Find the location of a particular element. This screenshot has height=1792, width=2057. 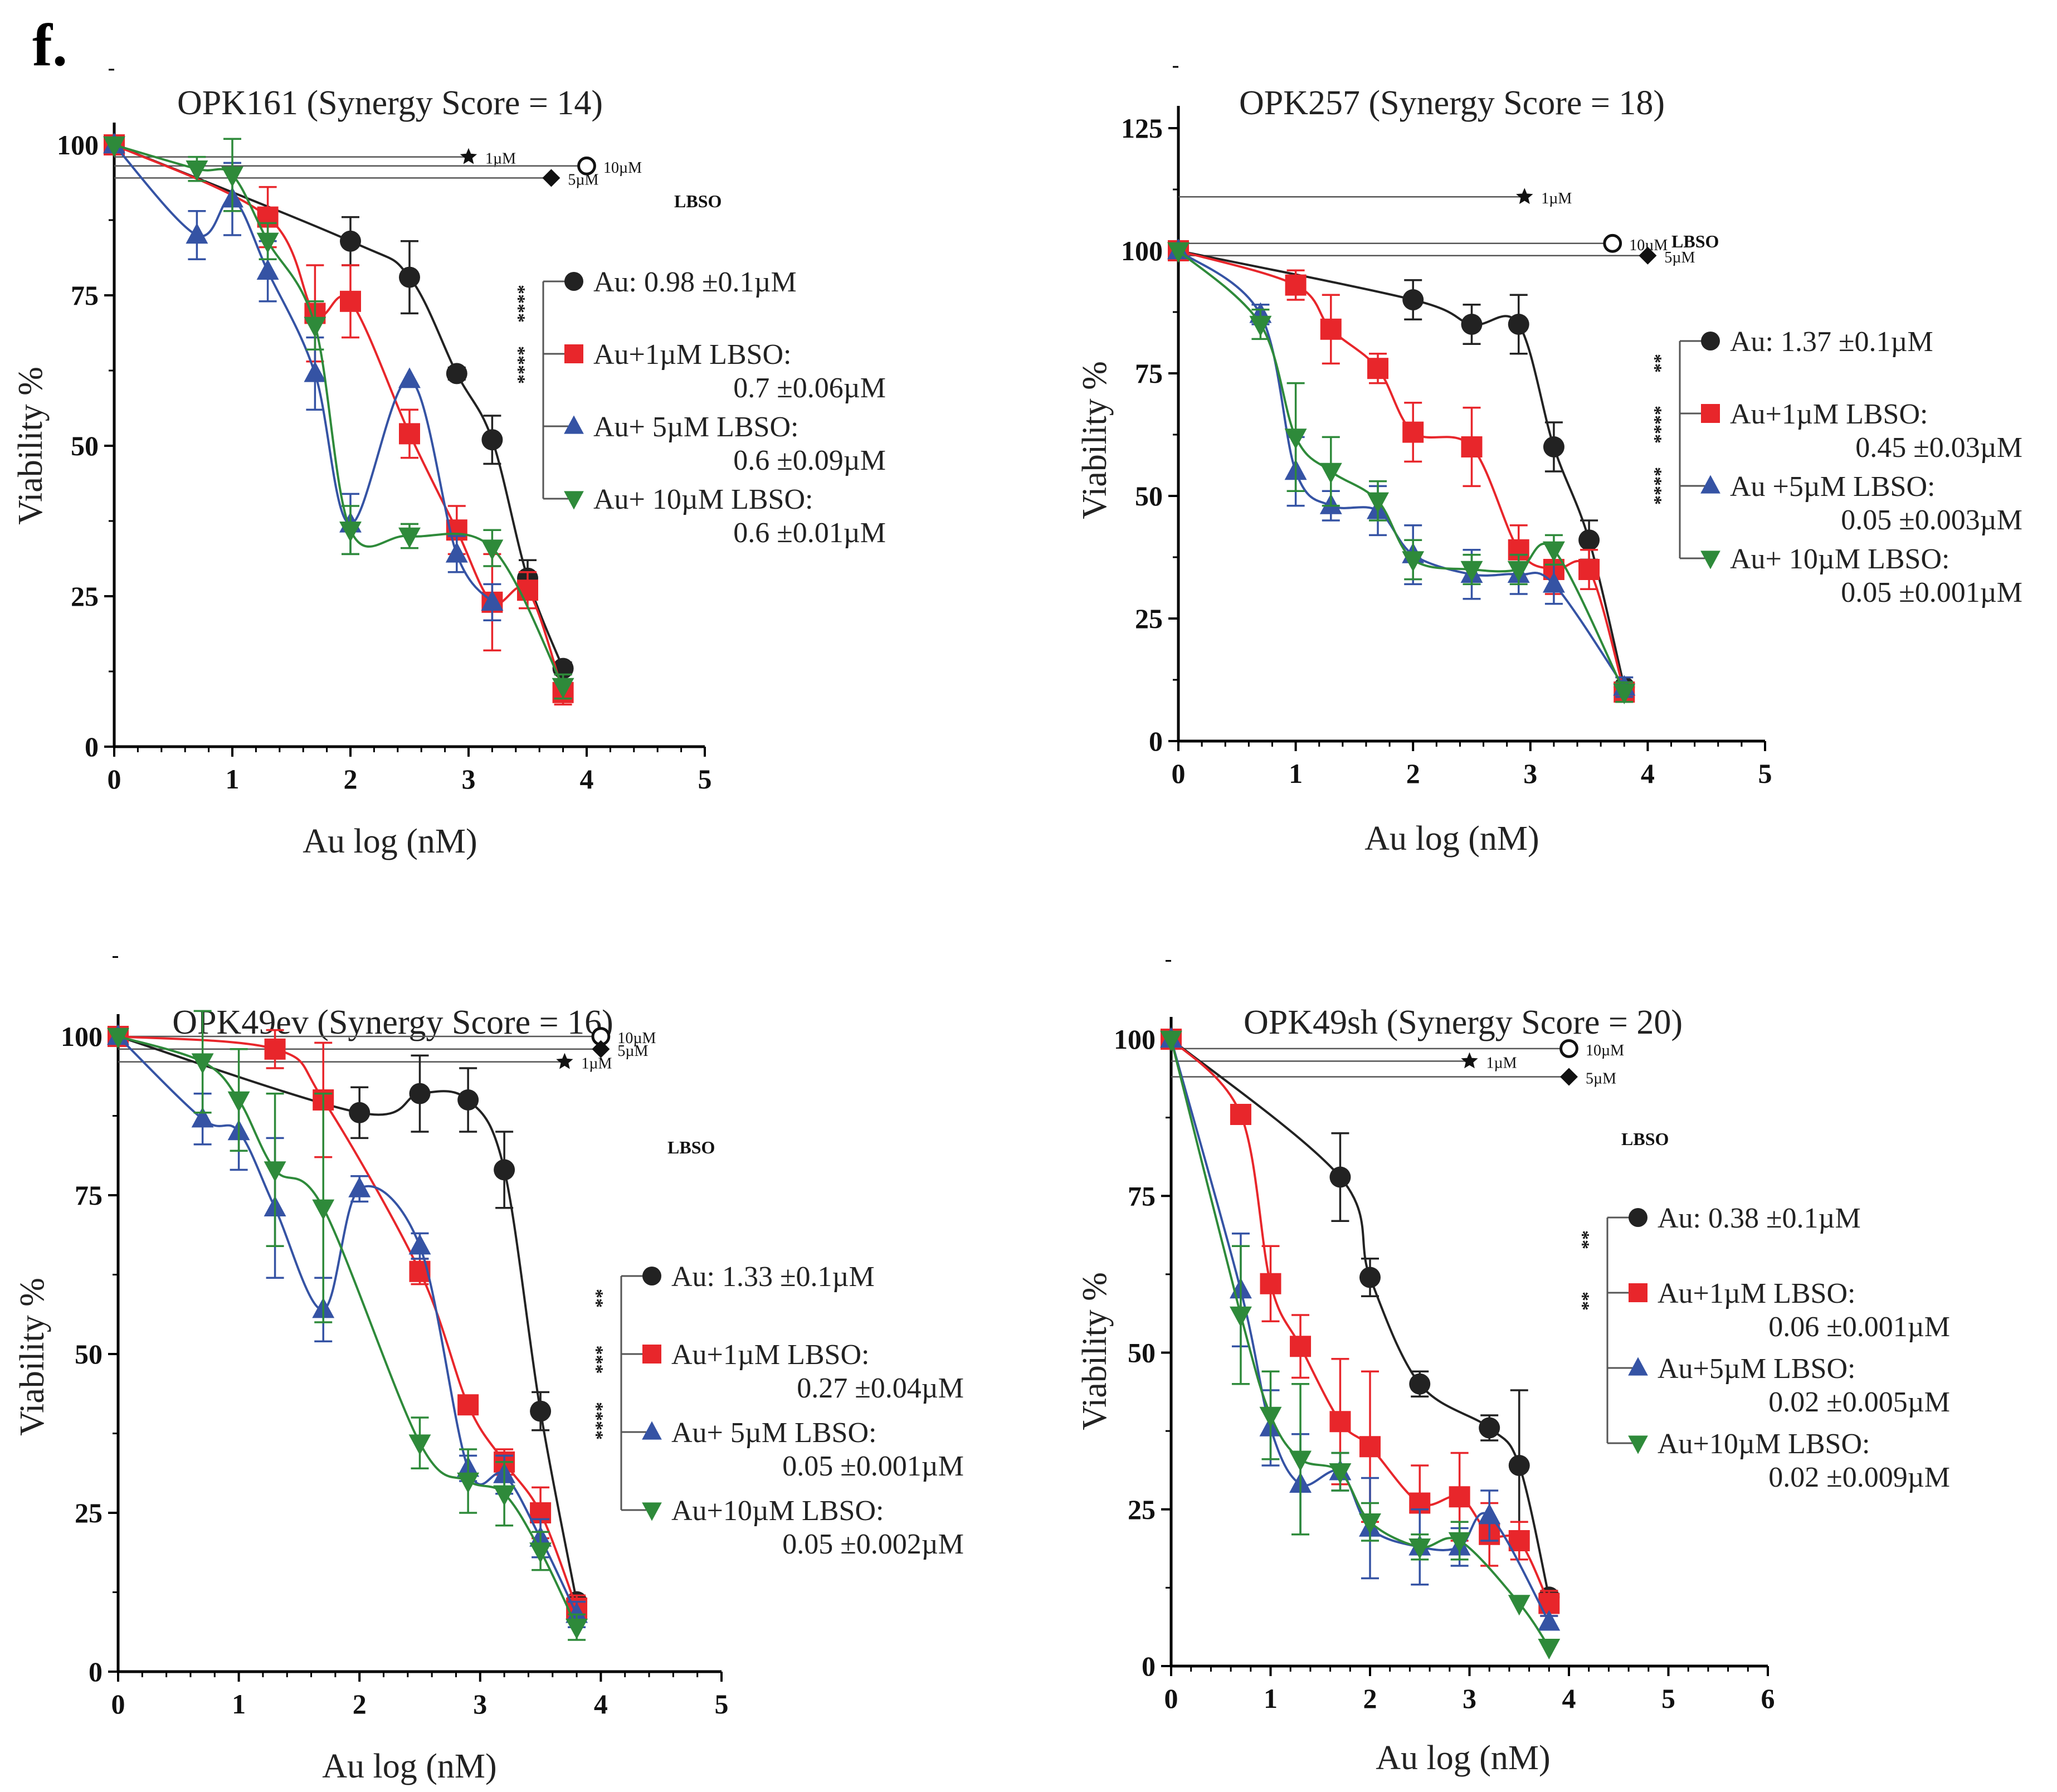

legend-value: 0.6 ±0.09µM is located at coordinates (809, 461).